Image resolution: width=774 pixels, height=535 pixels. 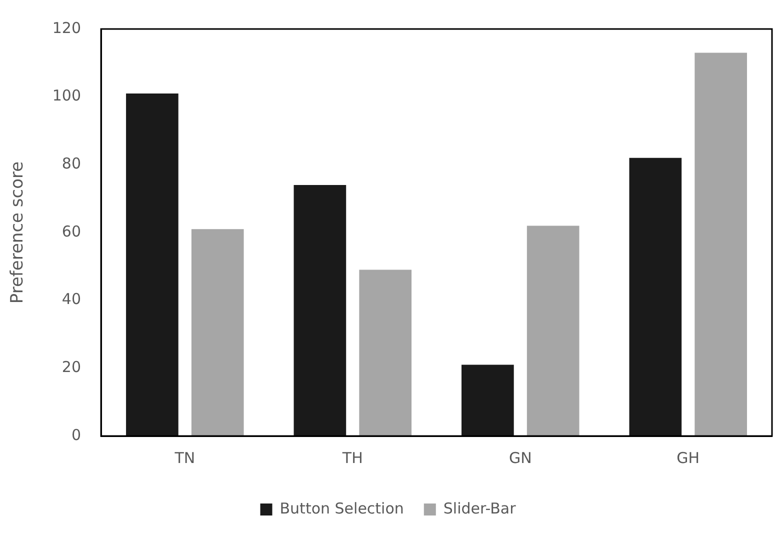 What do you see at coordinates (72, 299) in the screenshot?
I see `y-tick-label: 40` at bounding box center [72, 299].